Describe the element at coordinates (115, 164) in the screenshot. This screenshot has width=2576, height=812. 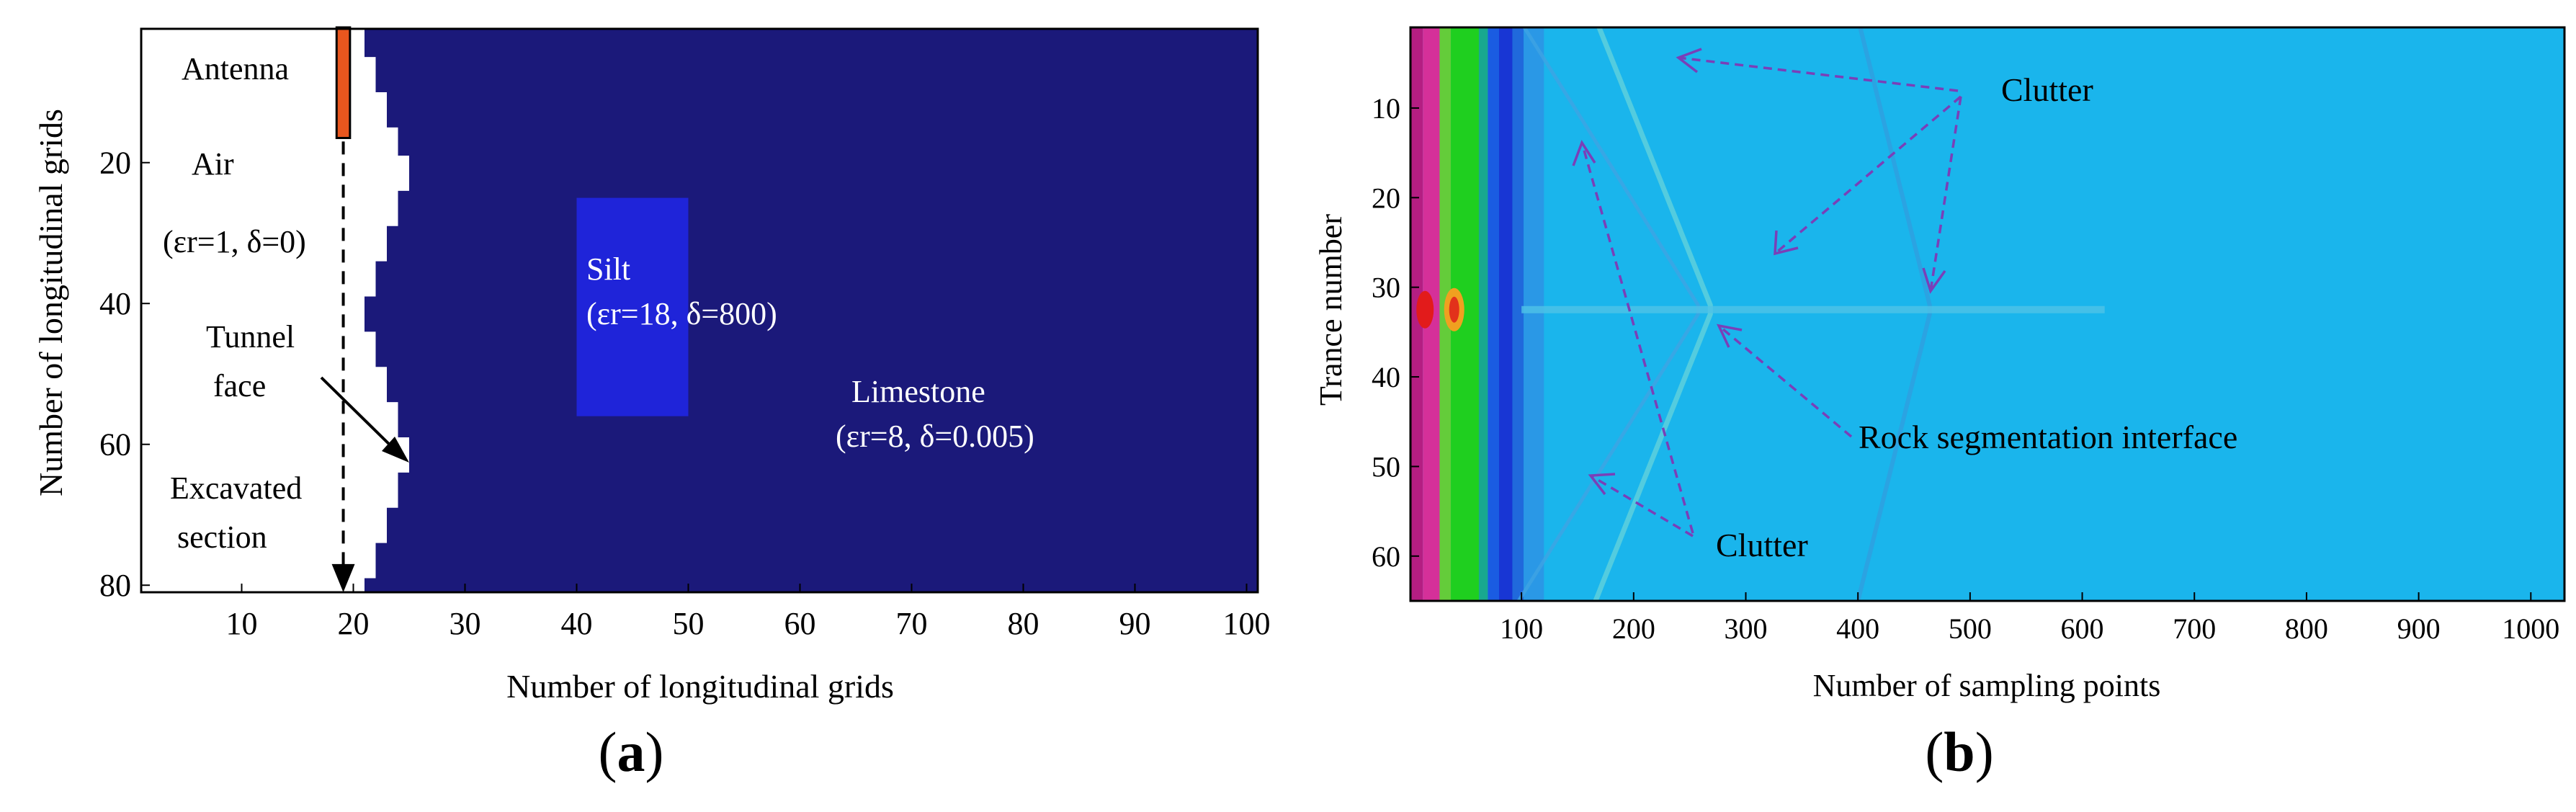
I see `panel-a-y-tick-label: 20` at that location.